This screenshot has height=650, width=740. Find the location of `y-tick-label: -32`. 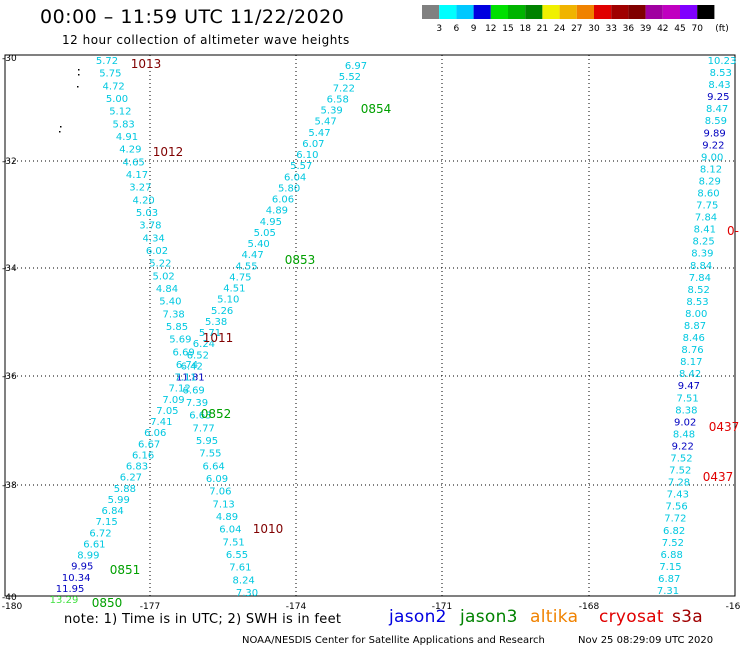

y-tick-label: -32 is located at coordinates (9, 162).